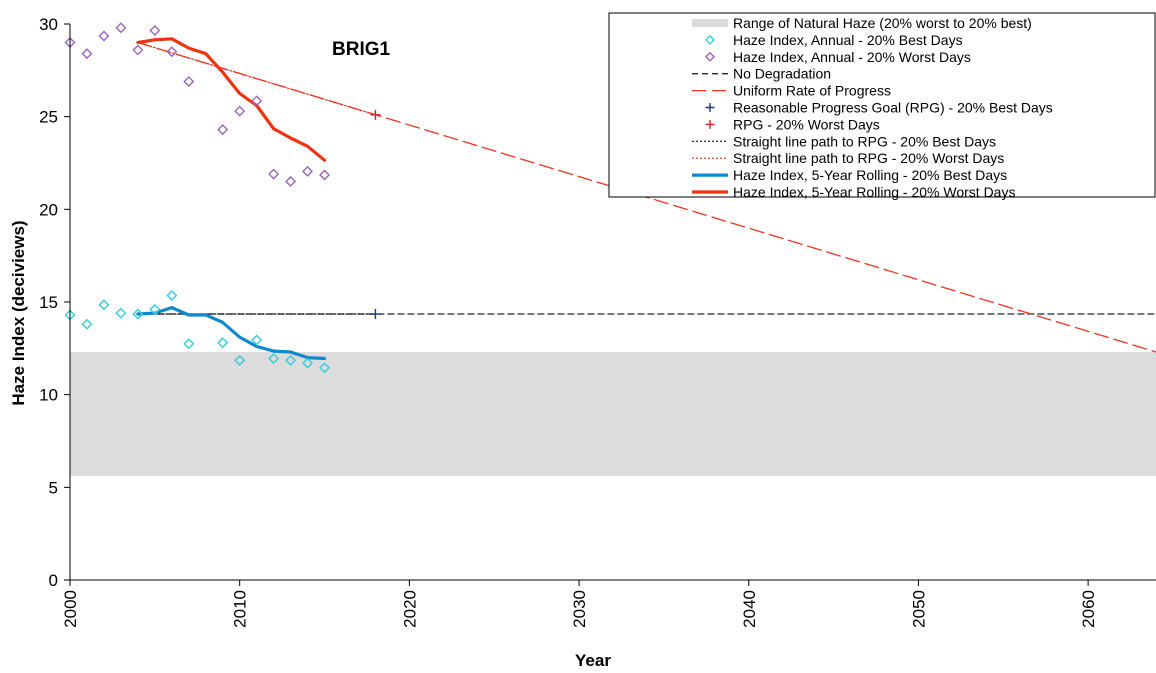 This screenshot has height=673, width=1156. I want to click on x-tick-label: 2040, so click(749, 609).